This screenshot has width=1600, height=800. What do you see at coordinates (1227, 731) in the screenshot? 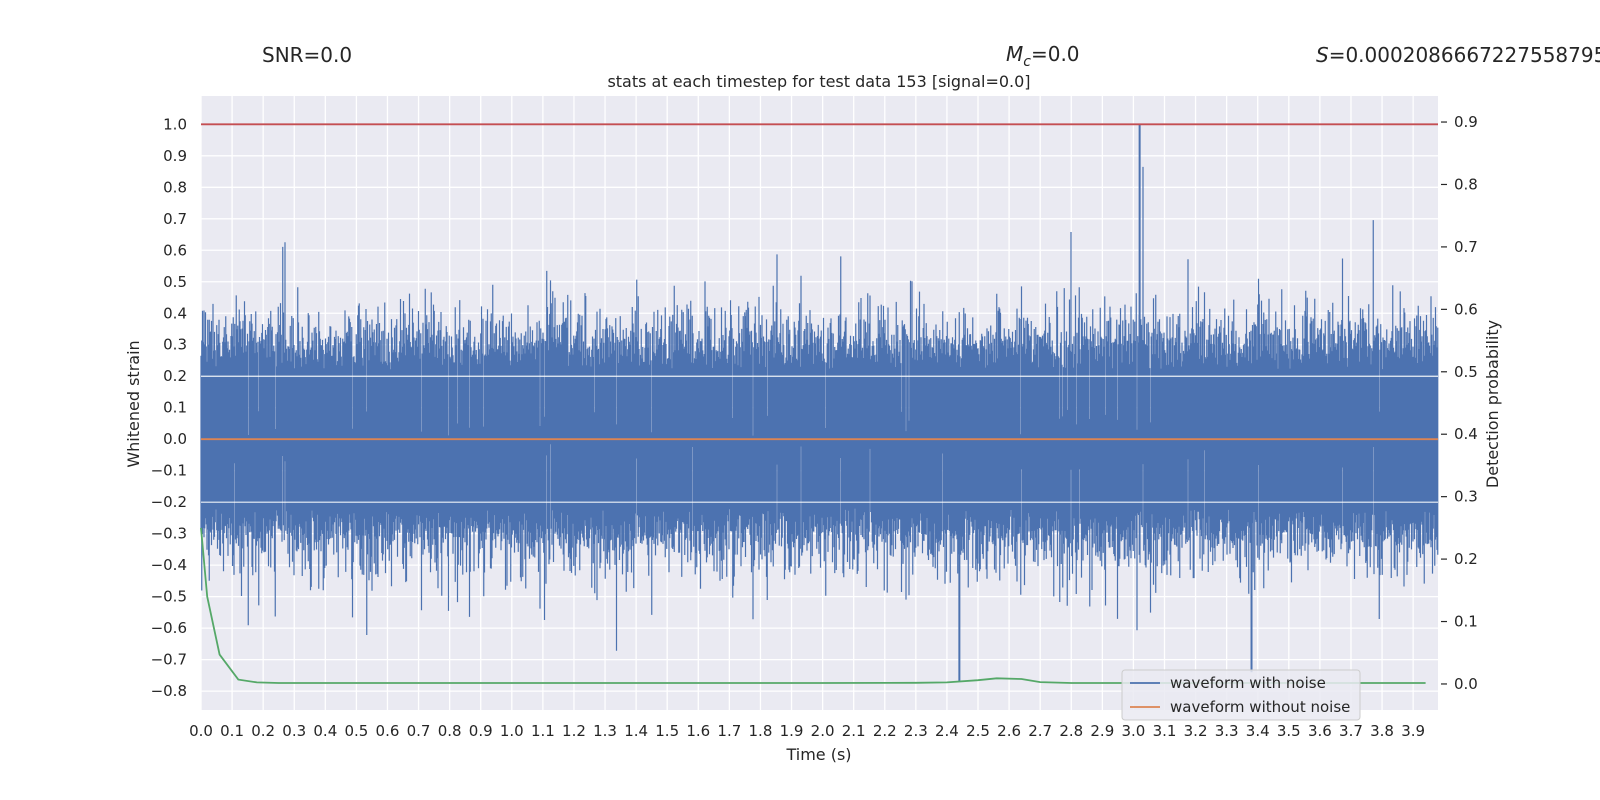
I see `x-tick-label: 3.3` at bounding box center [1227, 731].